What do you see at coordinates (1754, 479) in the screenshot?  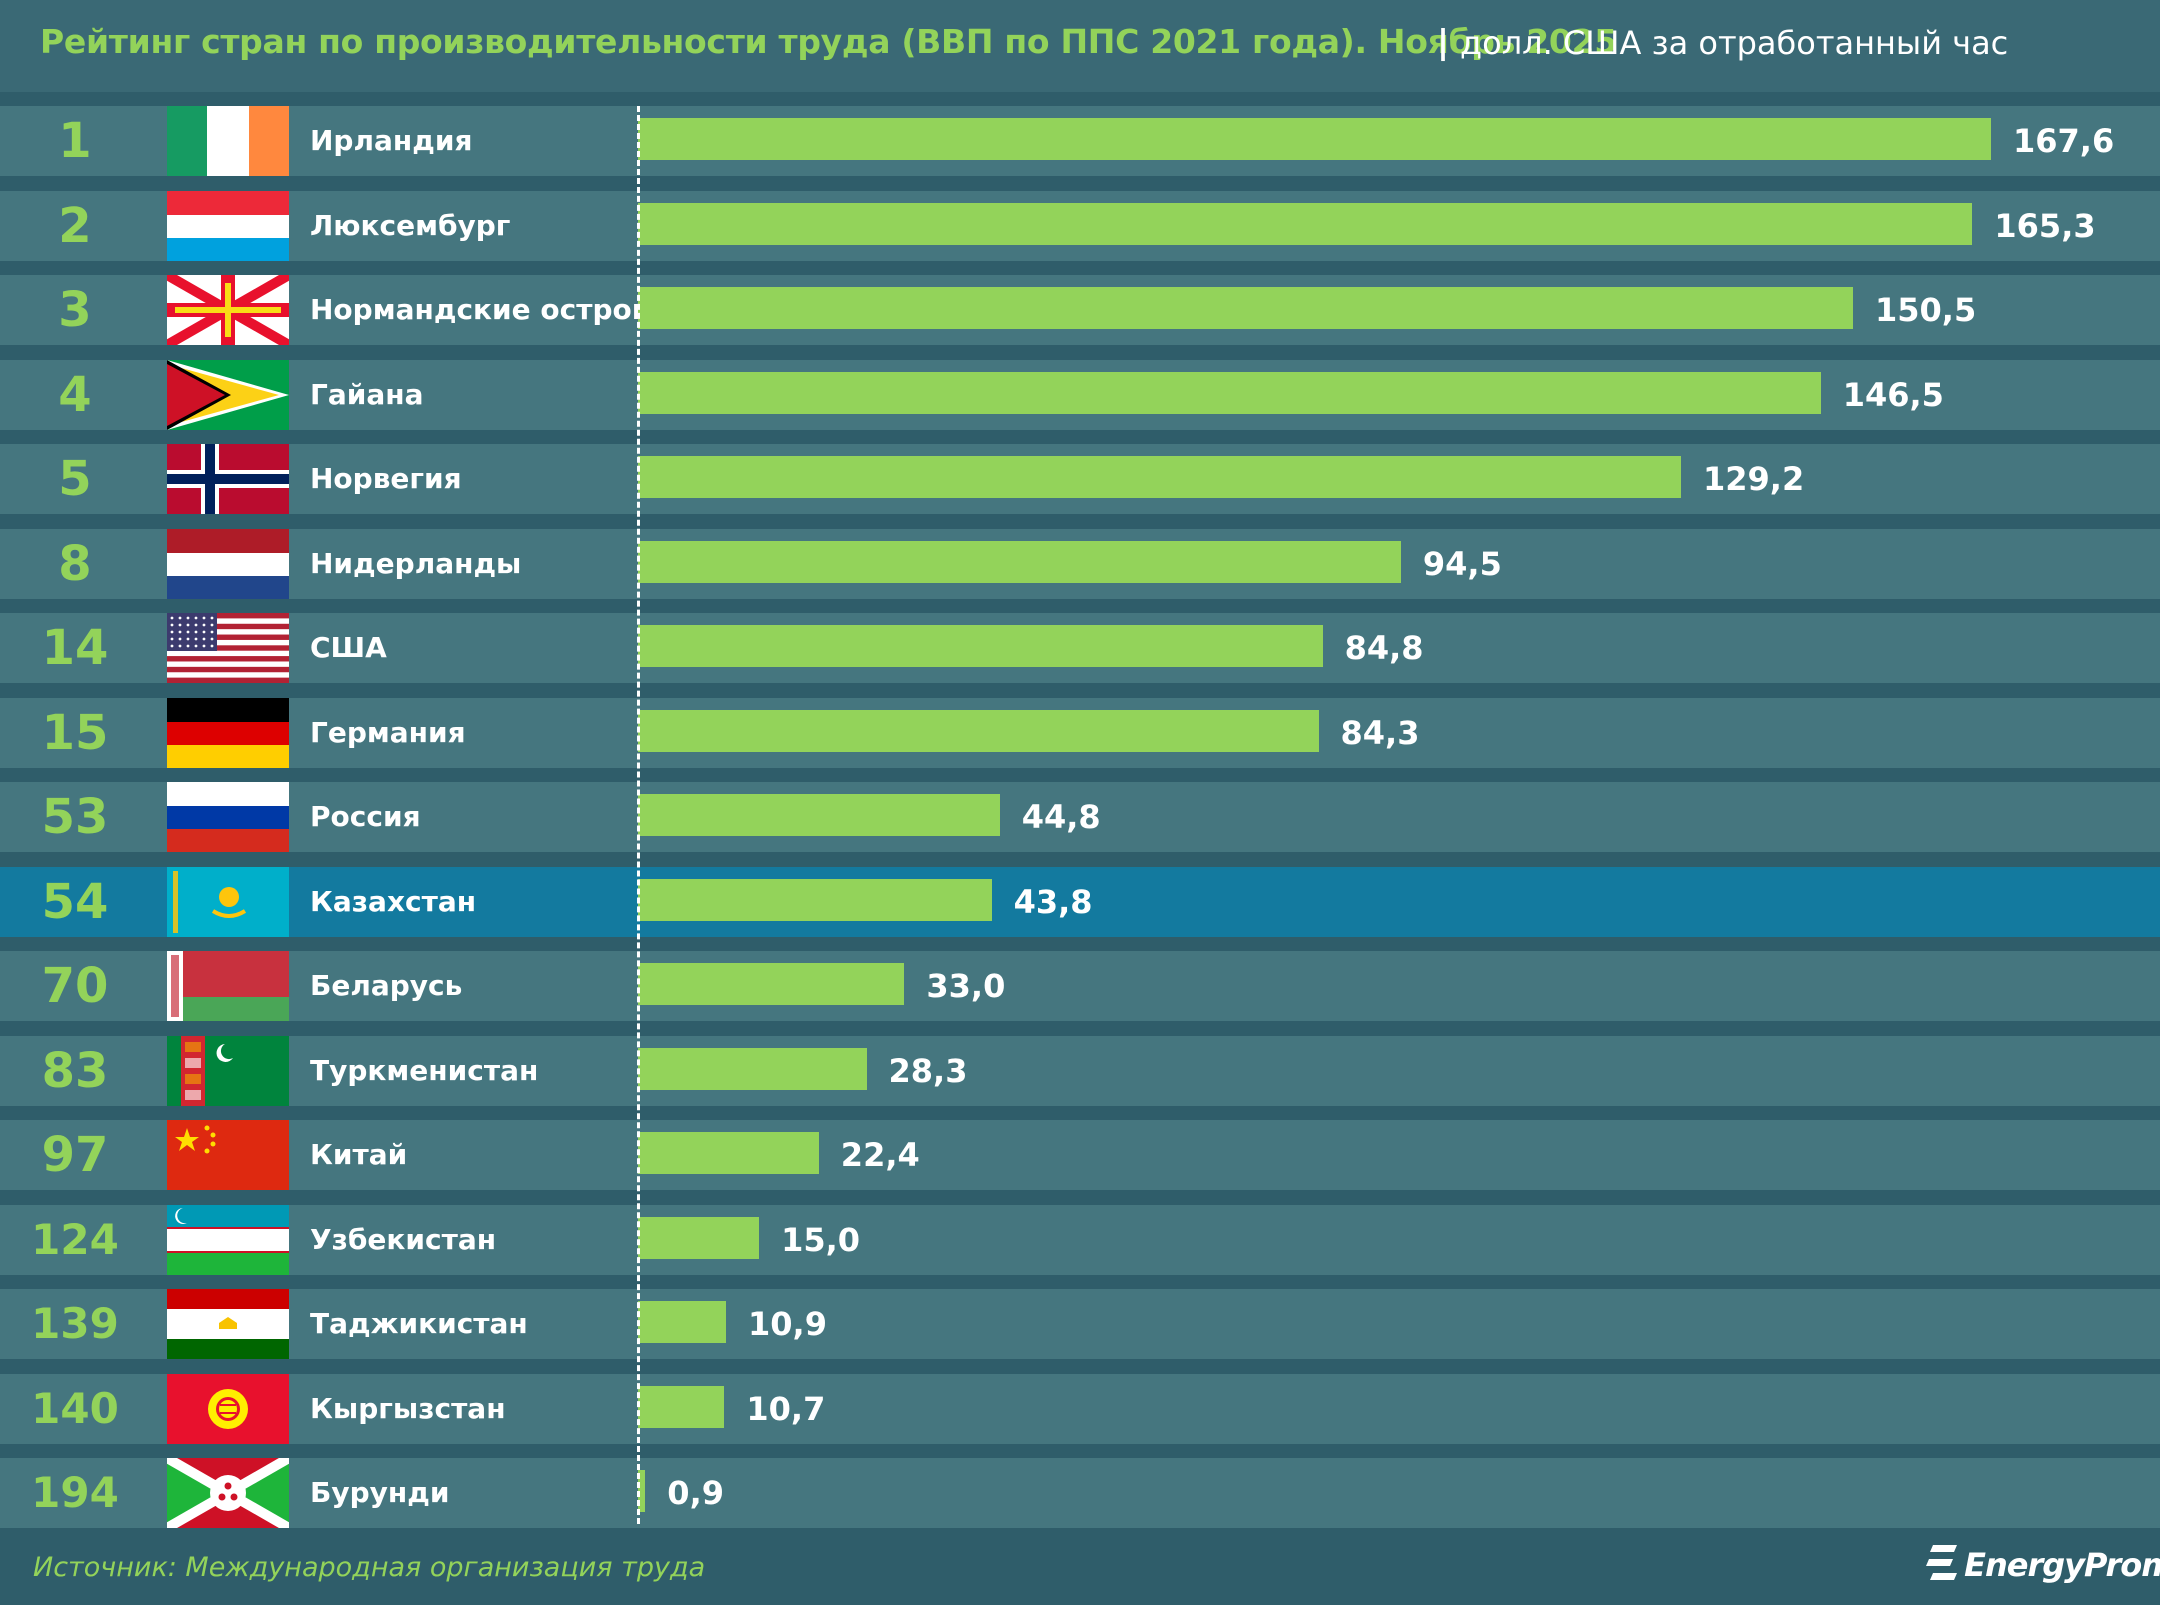 I see `value-label: 129,2` at bounding box center [1754, 479].